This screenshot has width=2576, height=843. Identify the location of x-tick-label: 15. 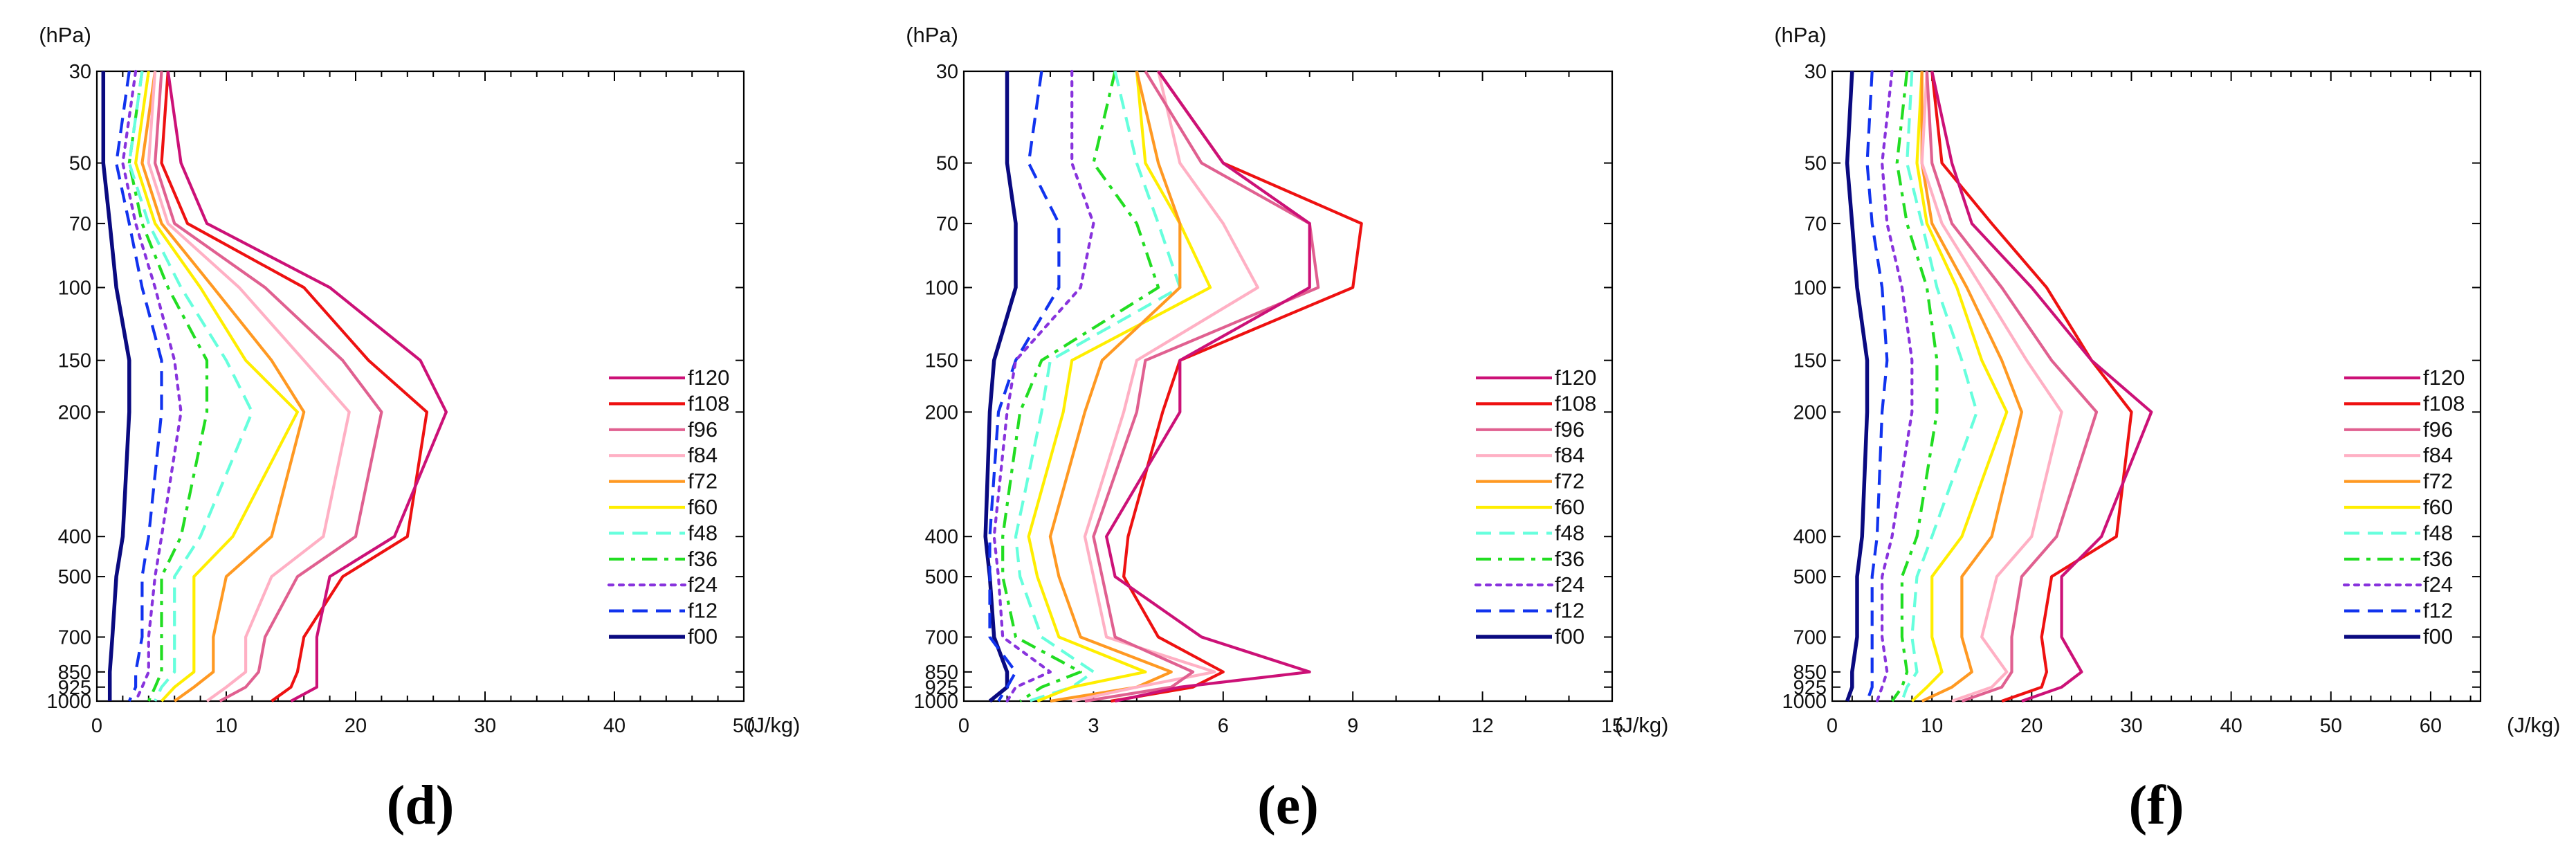
(1612, 726).